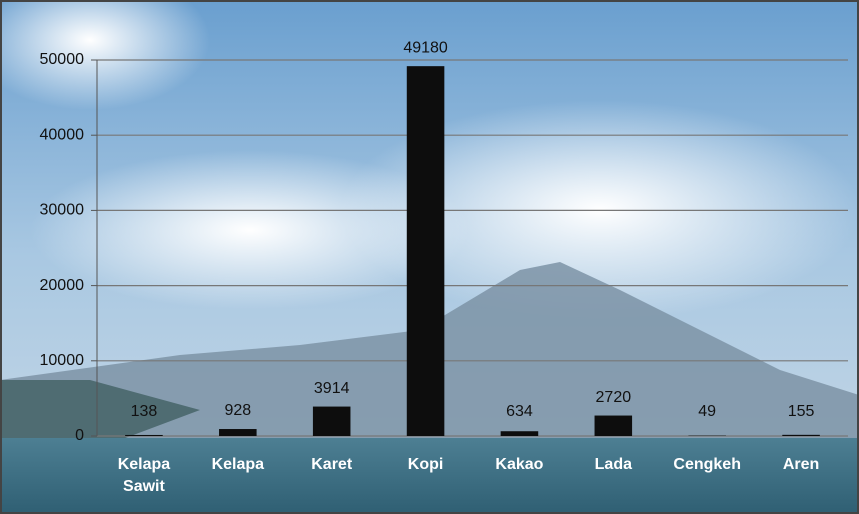  Describe the element at coordinates (425, 47) in the screenshot. I see `value-label: 49180` at that location.